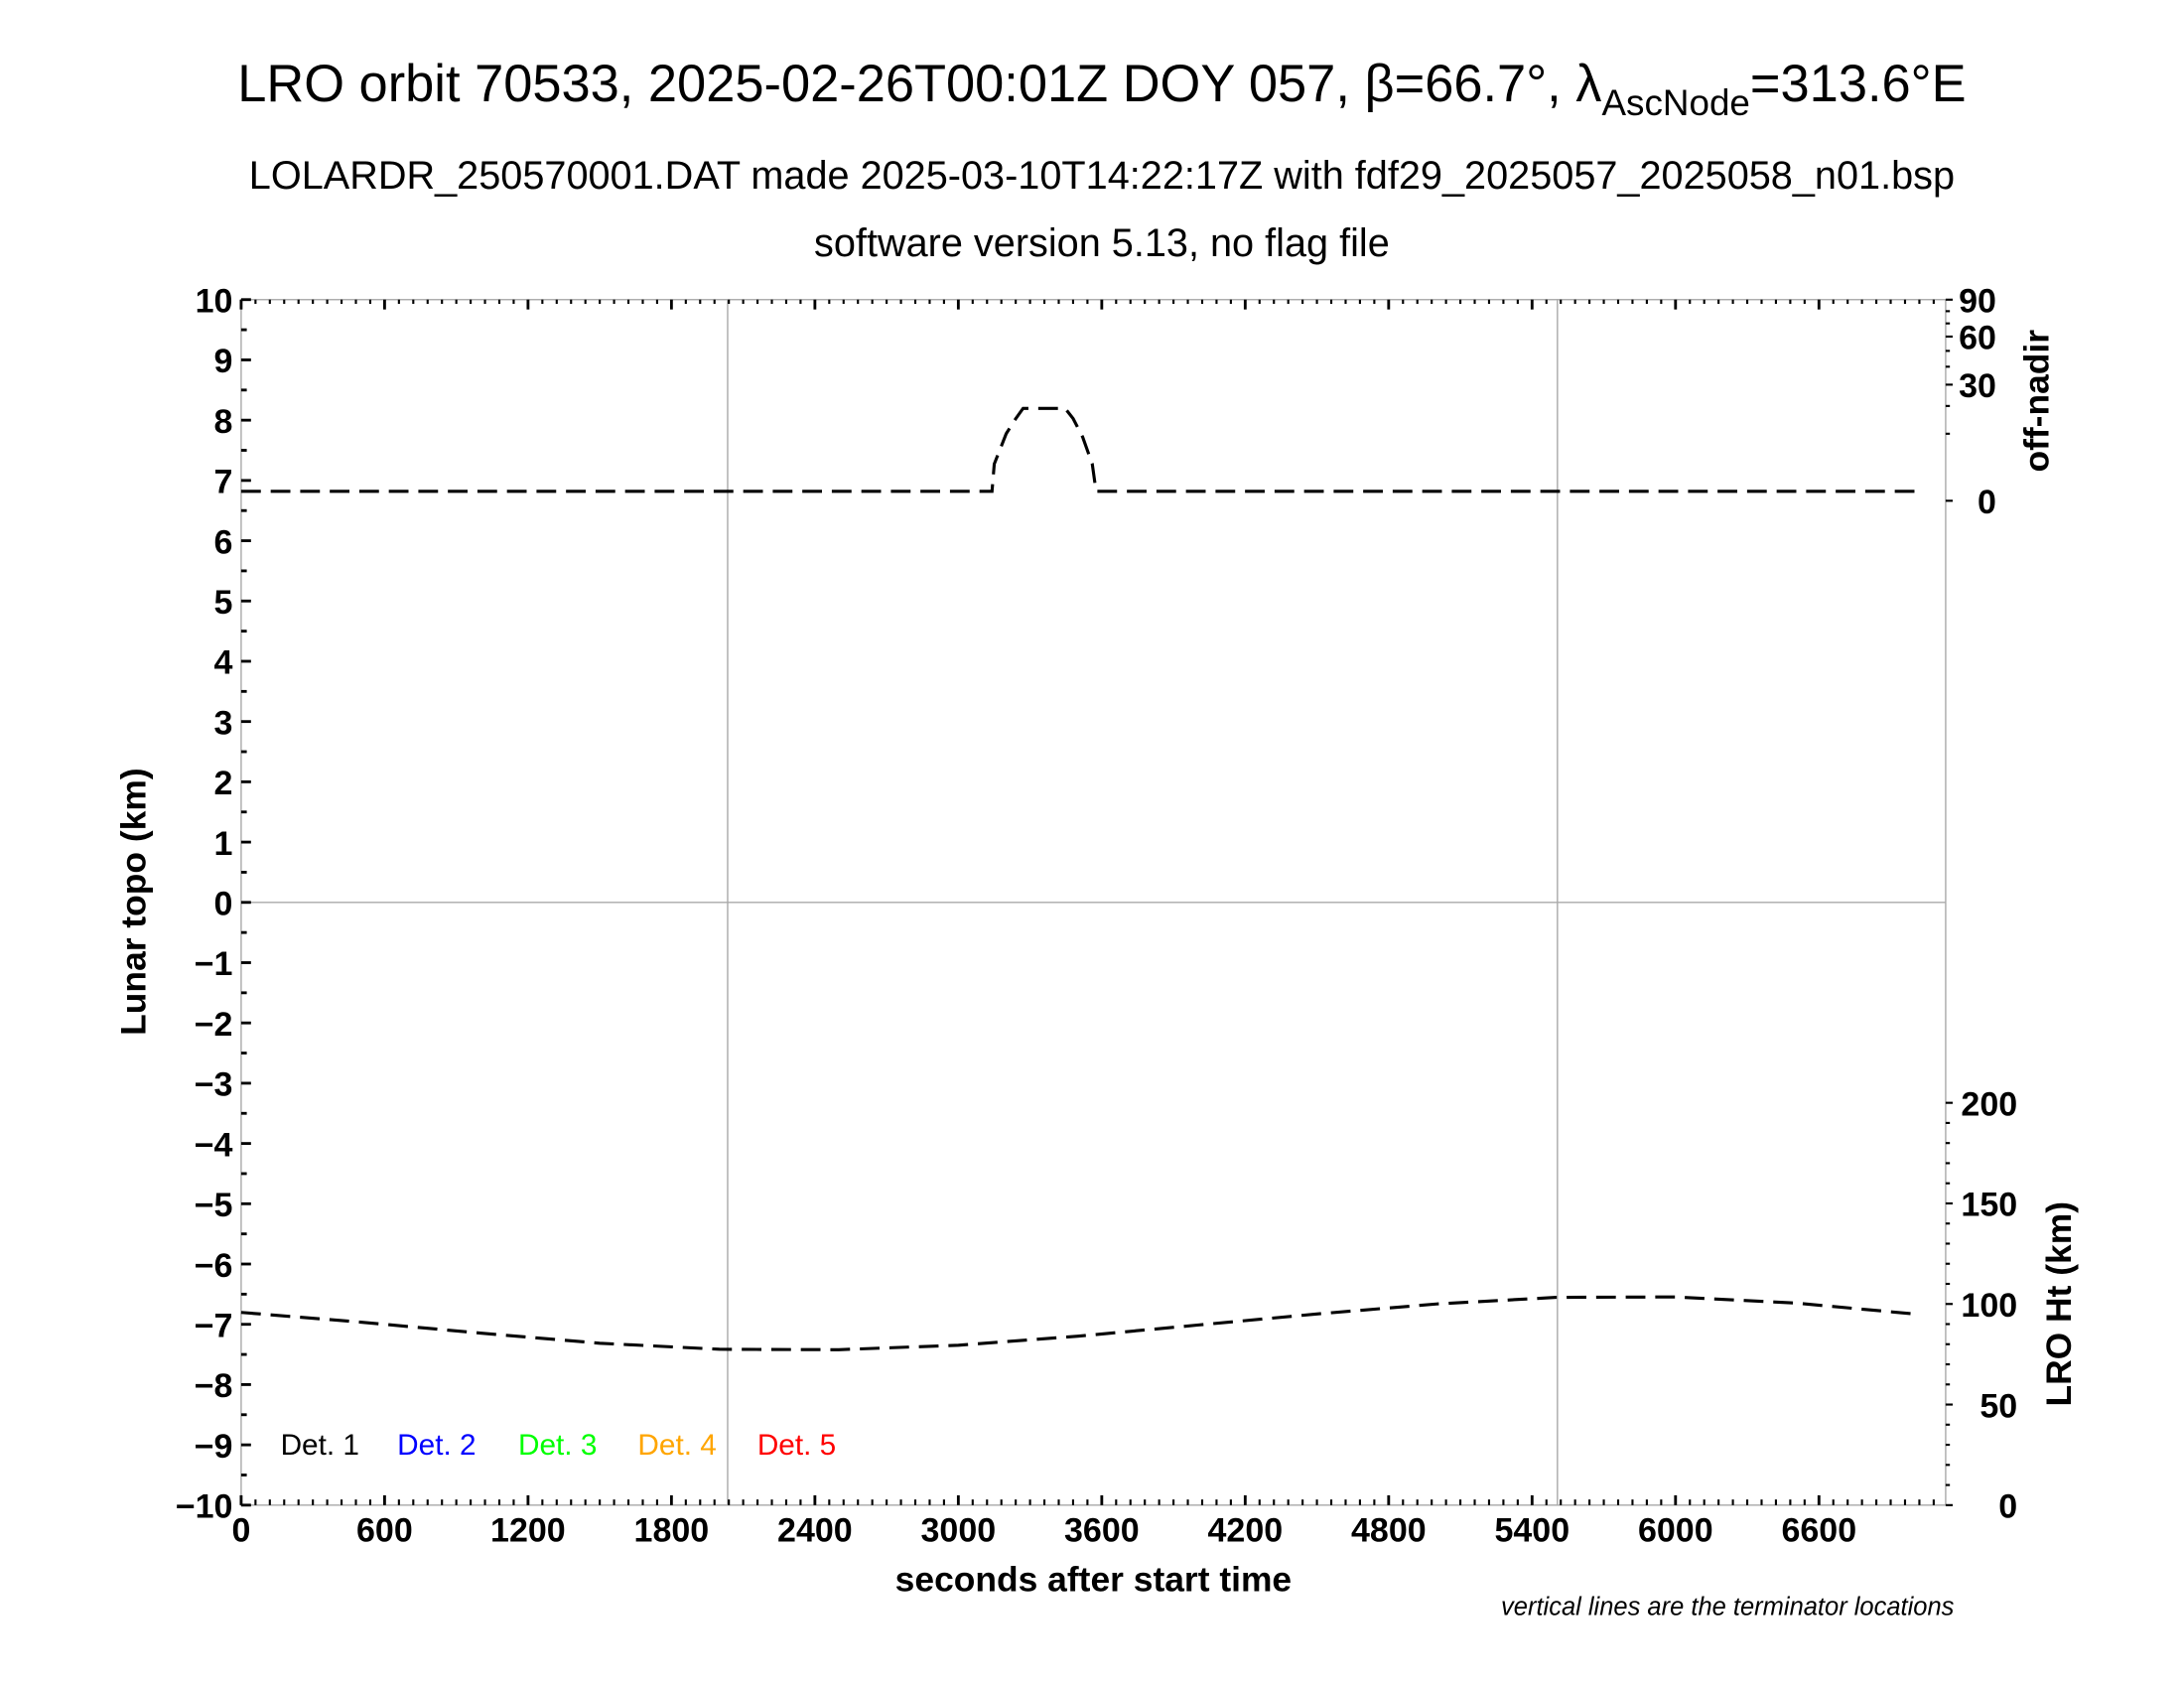 The width and height of the screenshot is (2184, 1688). I want to click on height-tick-label: 150, so click(1989, 1205).